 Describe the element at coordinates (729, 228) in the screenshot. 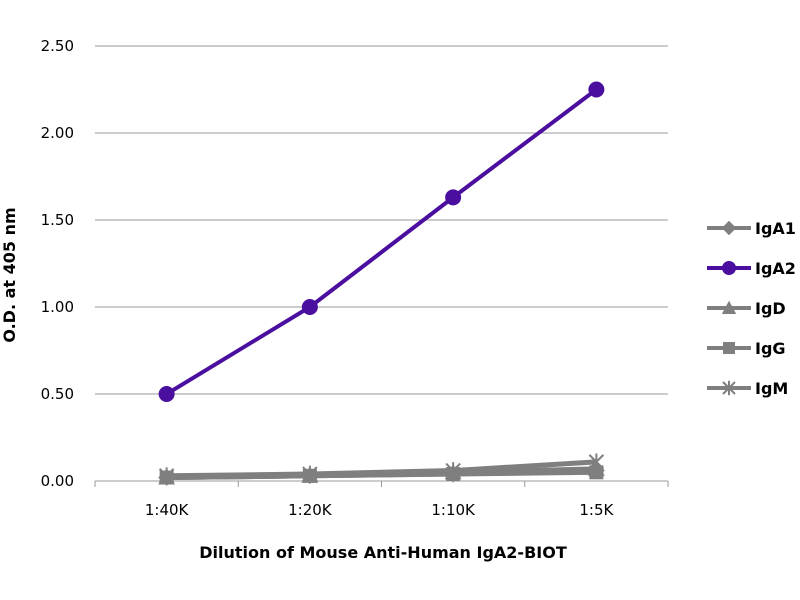

I see `diamond-marker` at that location.